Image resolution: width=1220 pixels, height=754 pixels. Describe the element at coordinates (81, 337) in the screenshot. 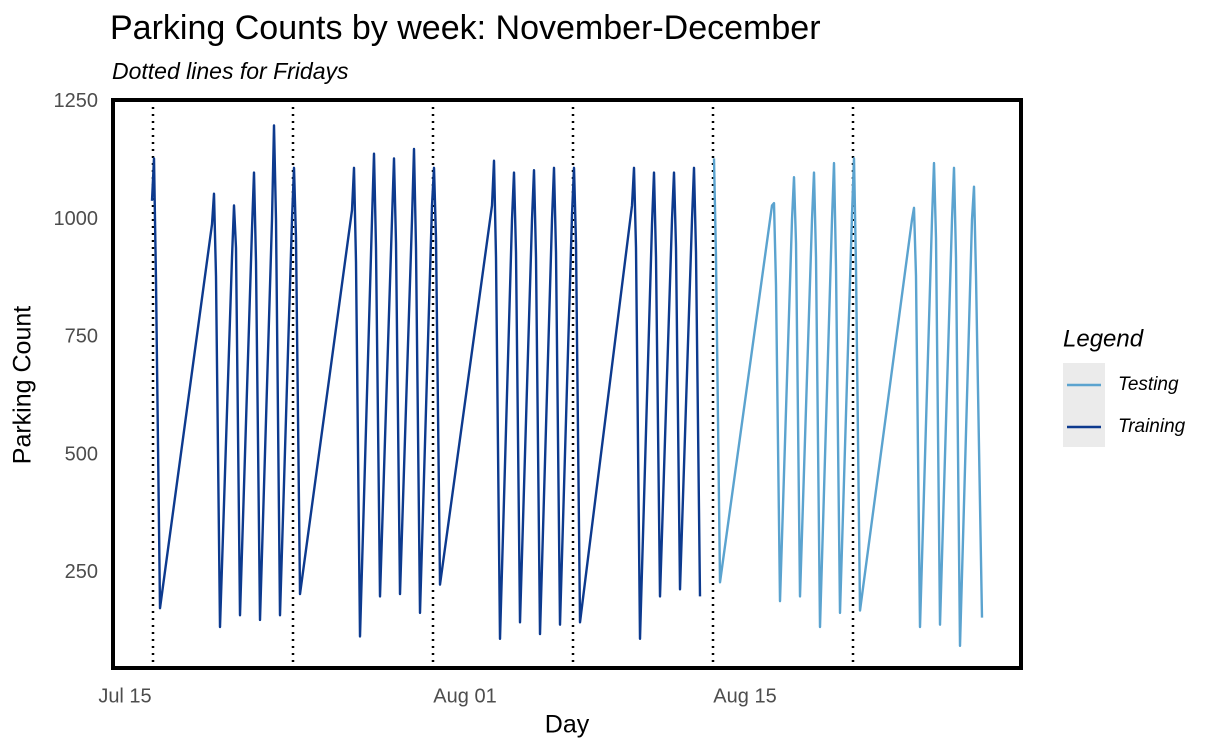

I see `y-tick-label: 750` at that location.